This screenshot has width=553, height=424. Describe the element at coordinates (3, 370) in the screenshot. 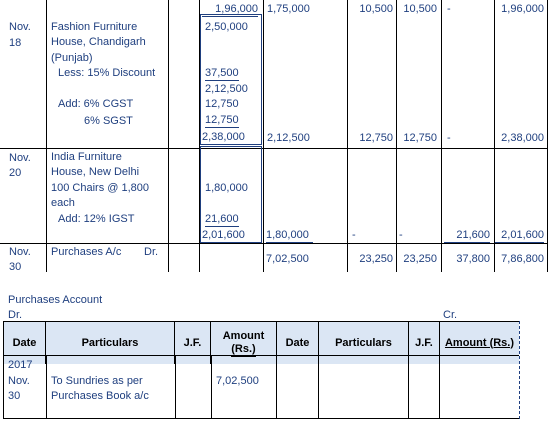

I see `ledger-border-left` at that location.